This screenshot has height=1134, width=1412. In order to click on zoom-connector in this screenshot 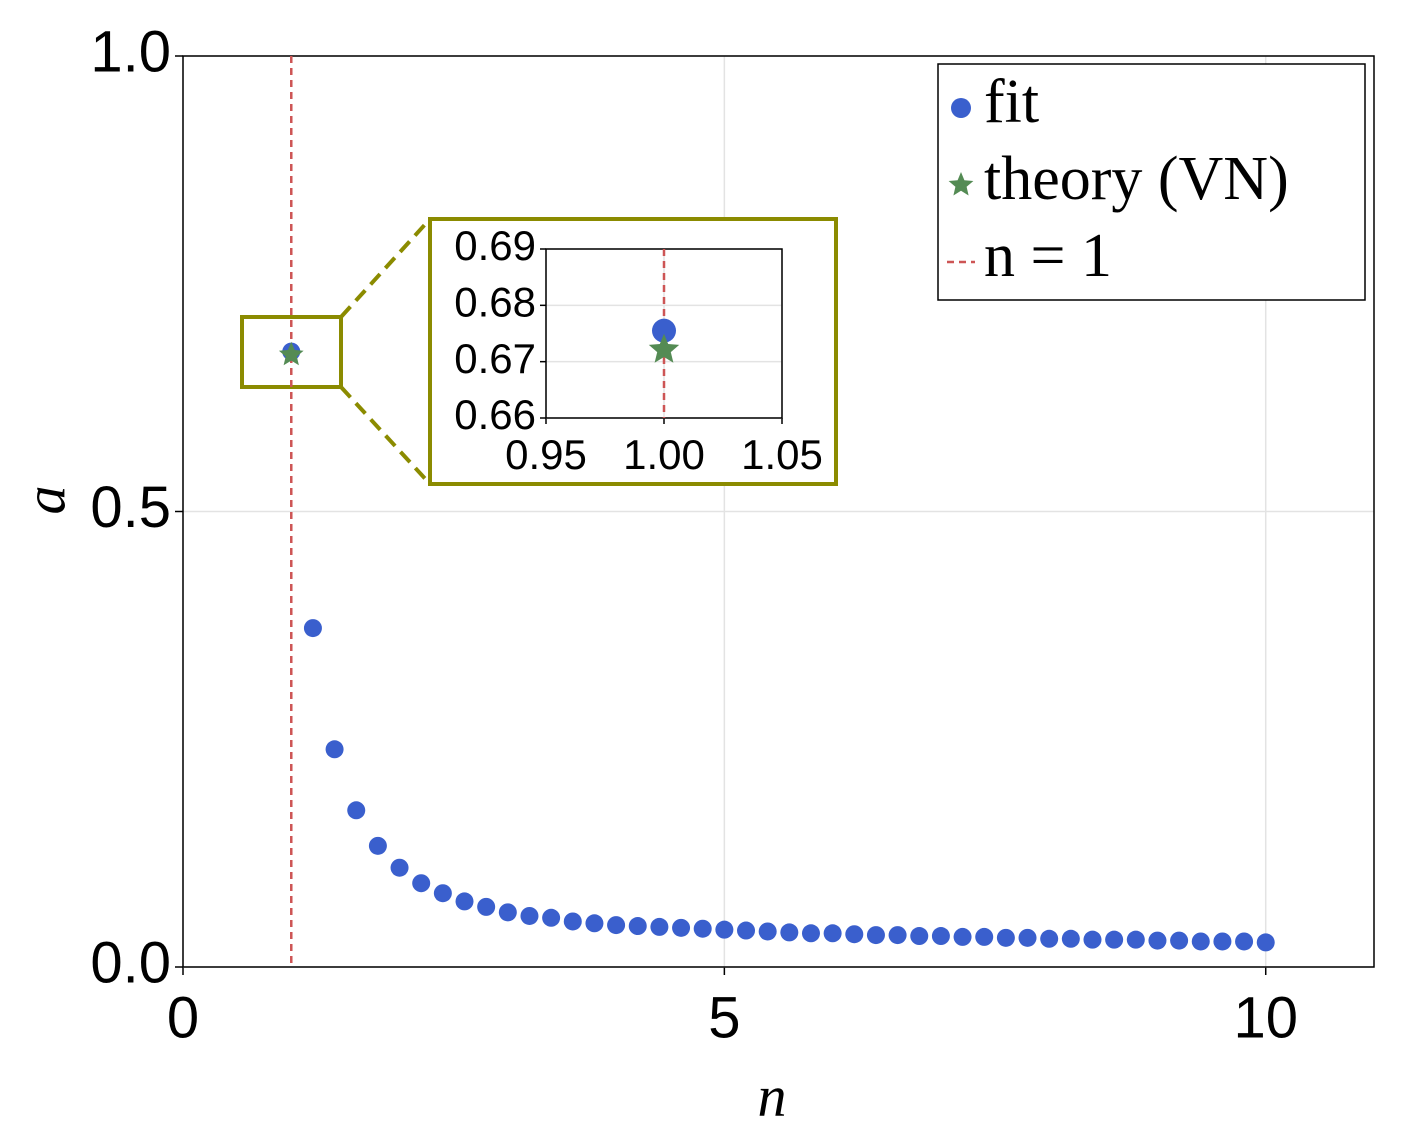, I will do `click(385, 268)`.